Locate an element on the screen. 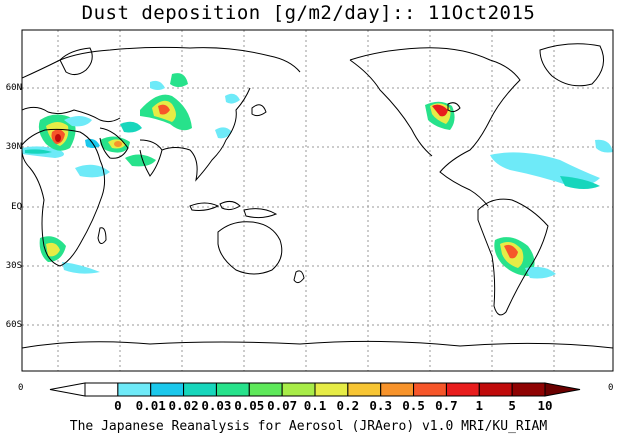  colorbar-tick-label: 0.03 is located at coordinates (216, 405).